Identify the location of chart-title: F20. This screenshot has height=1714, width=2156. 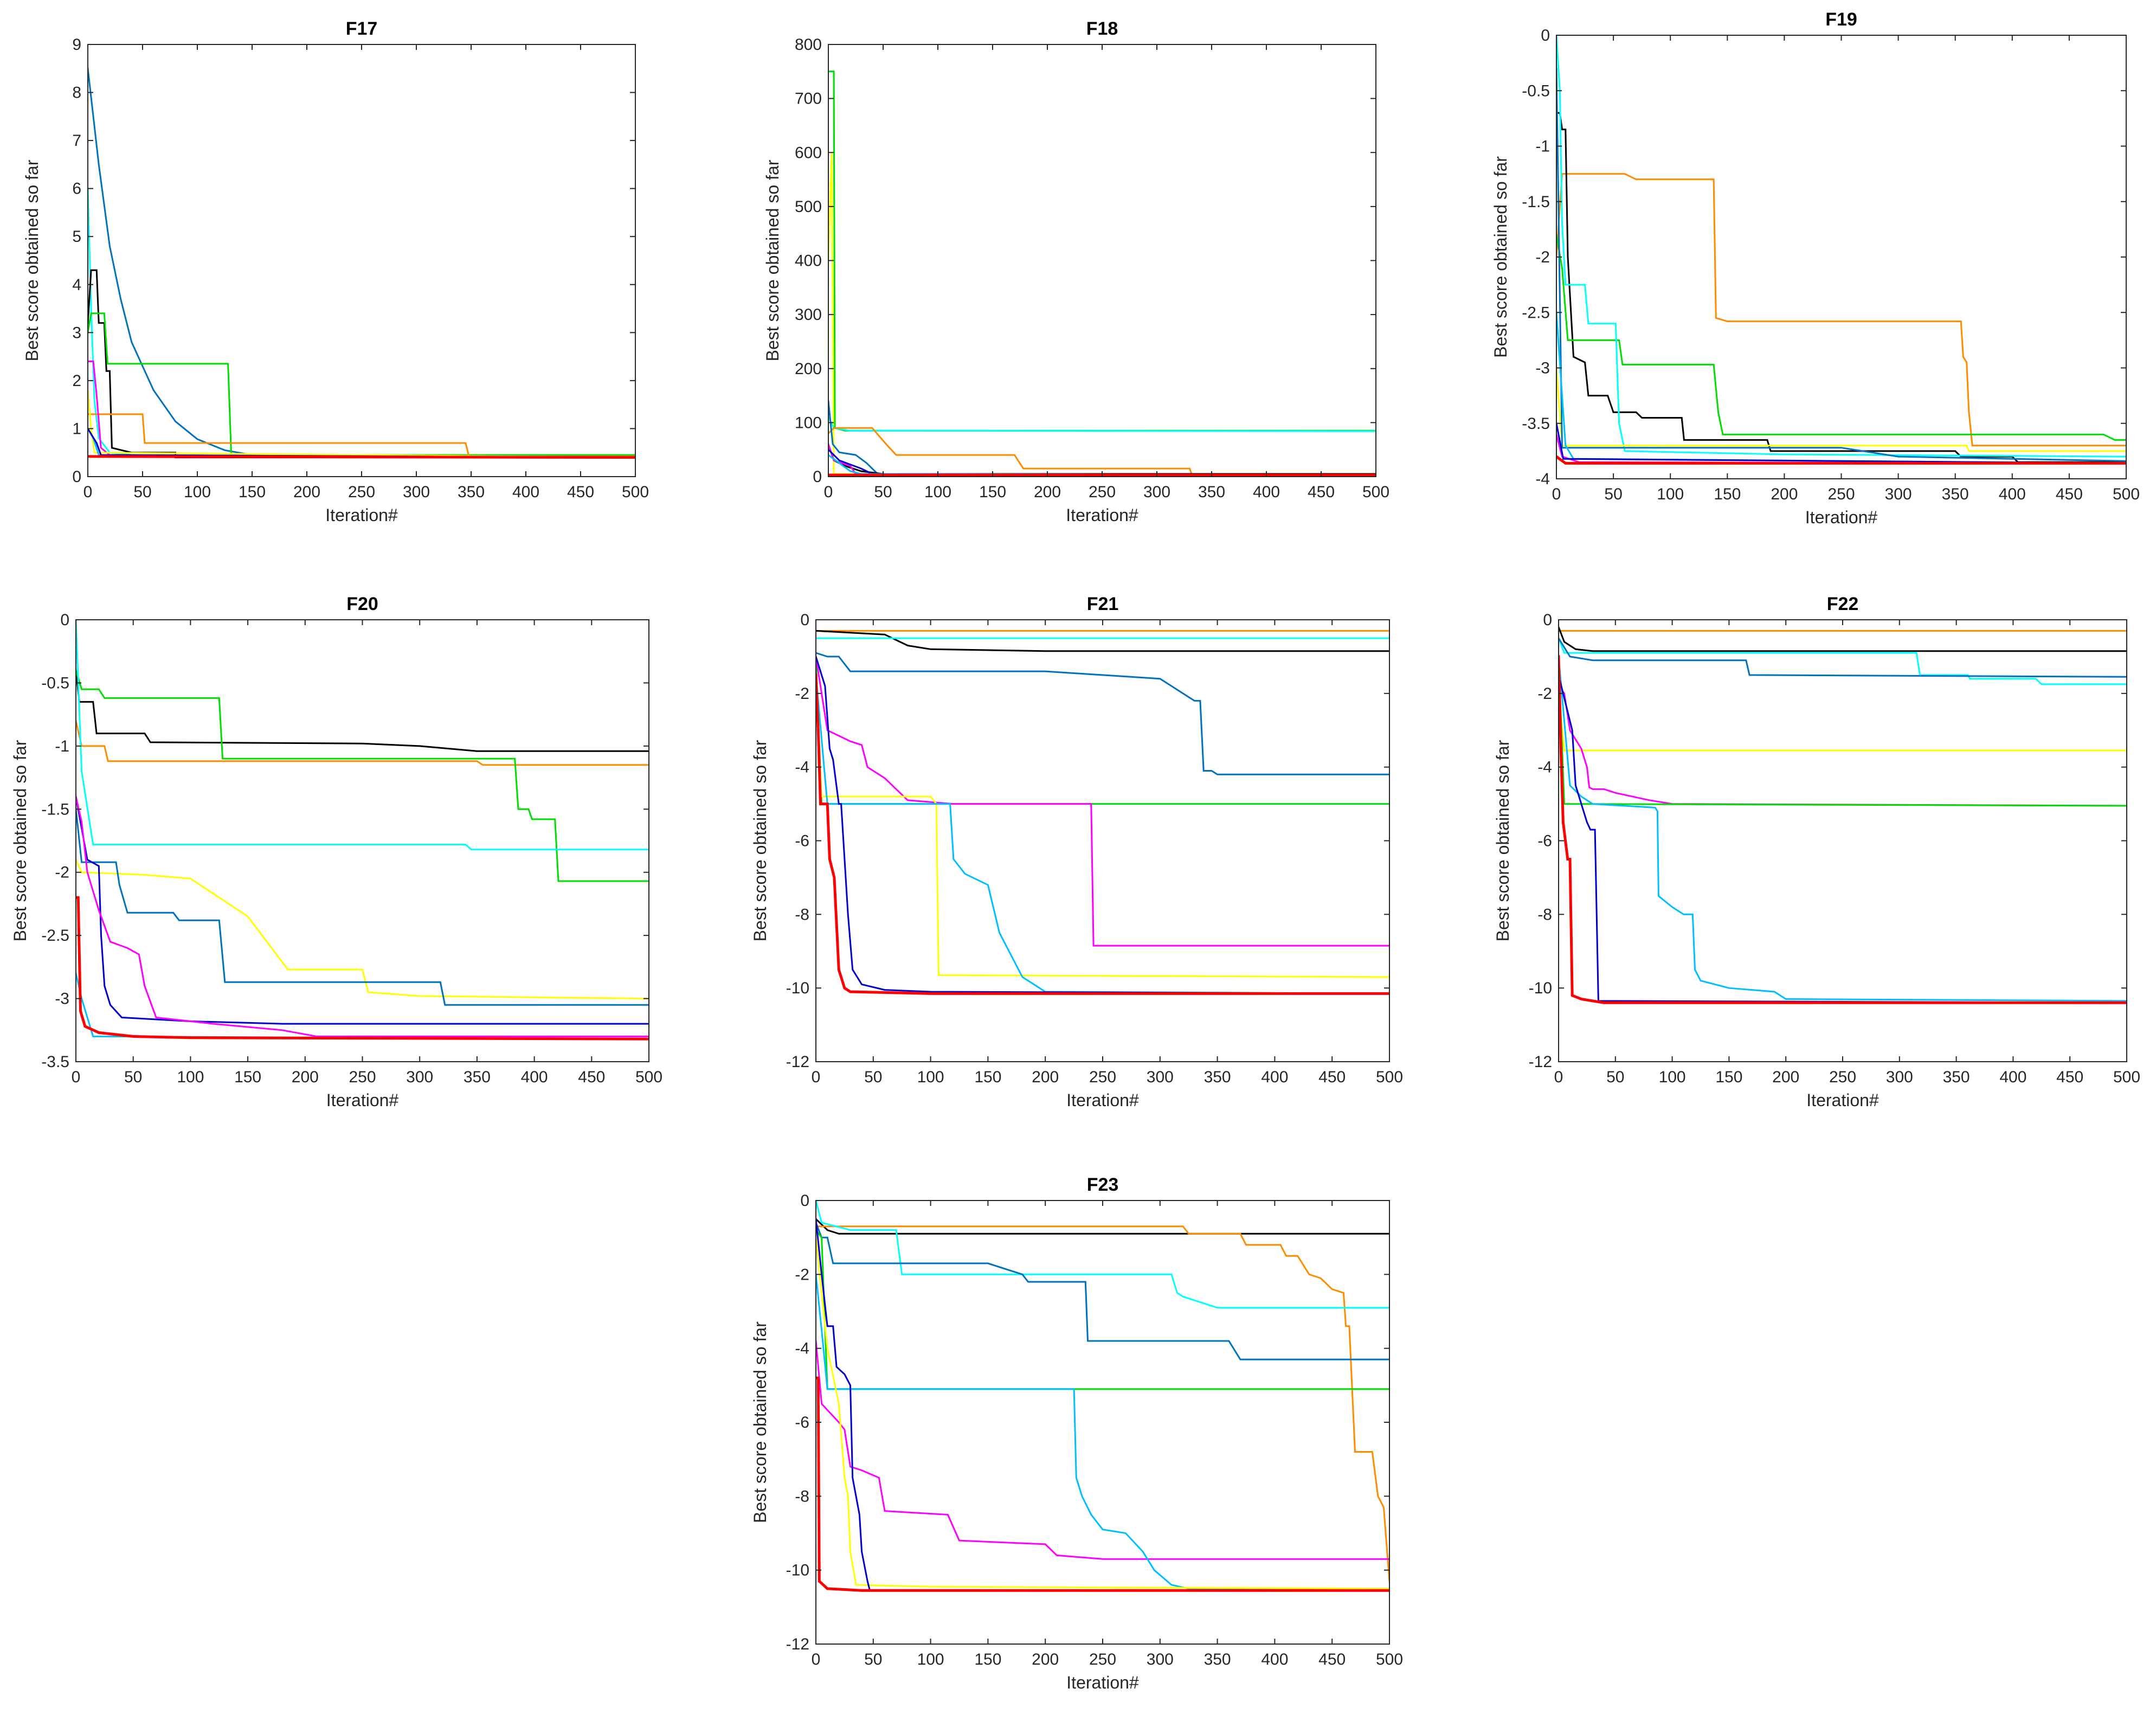
(362, 604).